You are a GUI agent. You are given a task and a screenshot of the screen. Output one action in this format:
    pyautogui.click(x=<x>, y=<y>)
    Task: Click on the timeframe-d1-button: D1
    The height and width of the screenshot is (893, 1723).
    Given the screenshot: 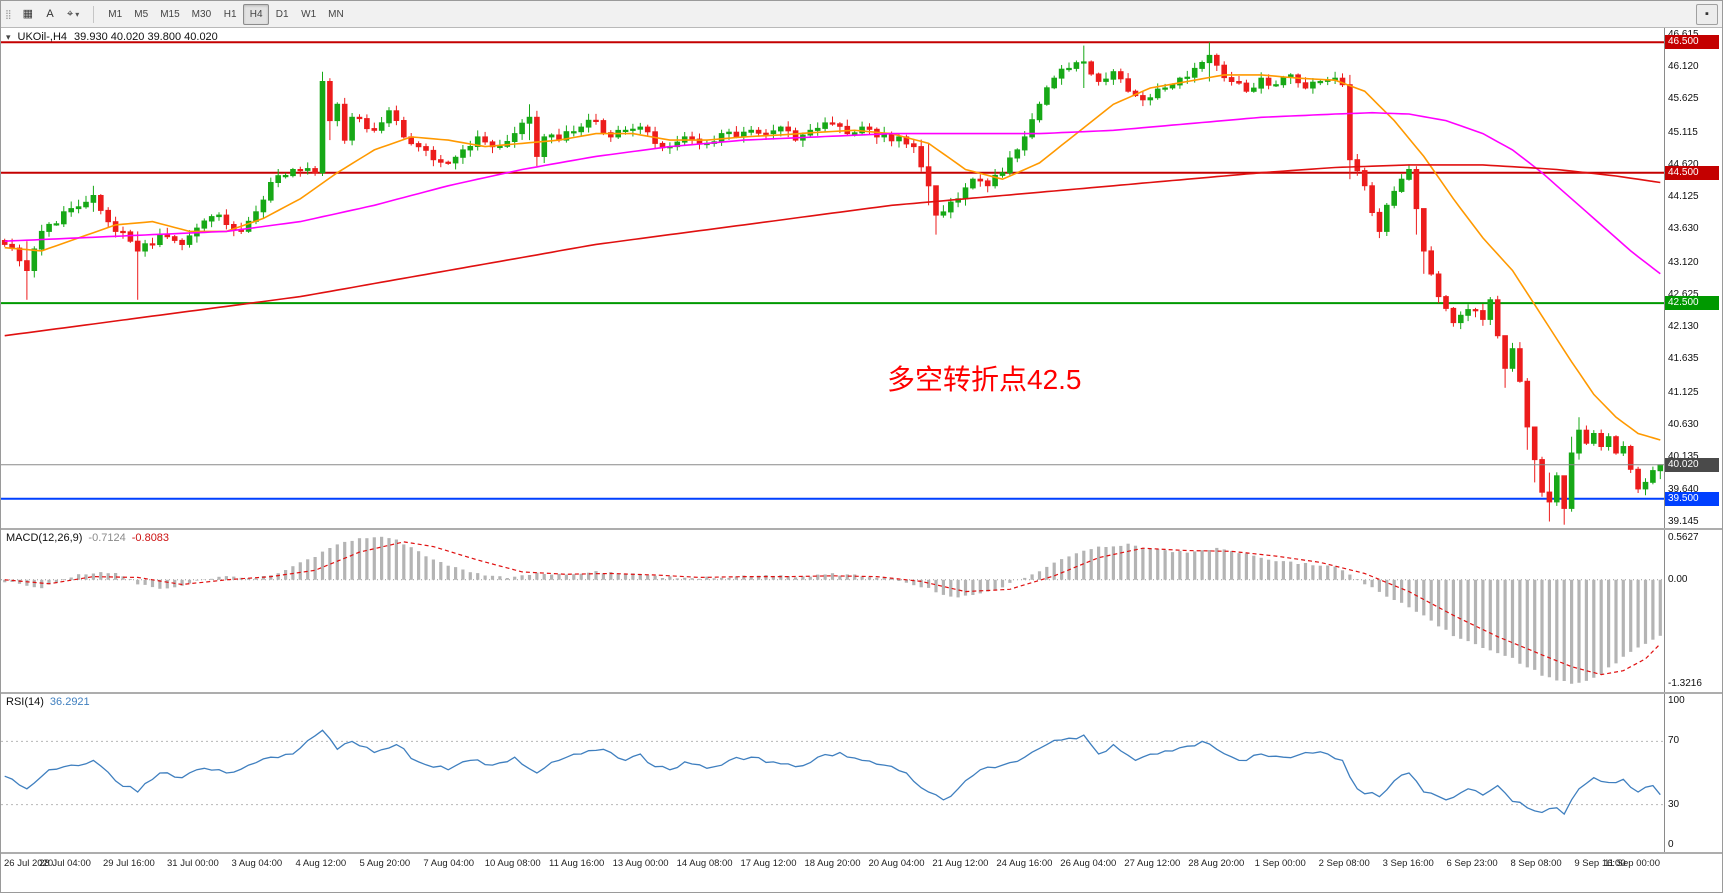 What is the action you would take?
    pyautogui.click(x=282, y=14)
    